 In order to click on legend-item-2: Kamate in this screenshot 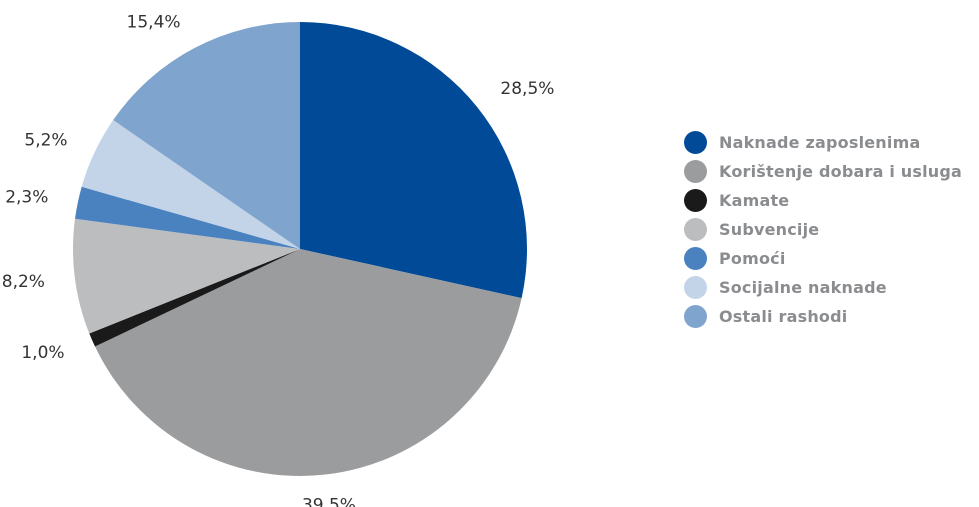, I will do `click(823, 200)`.